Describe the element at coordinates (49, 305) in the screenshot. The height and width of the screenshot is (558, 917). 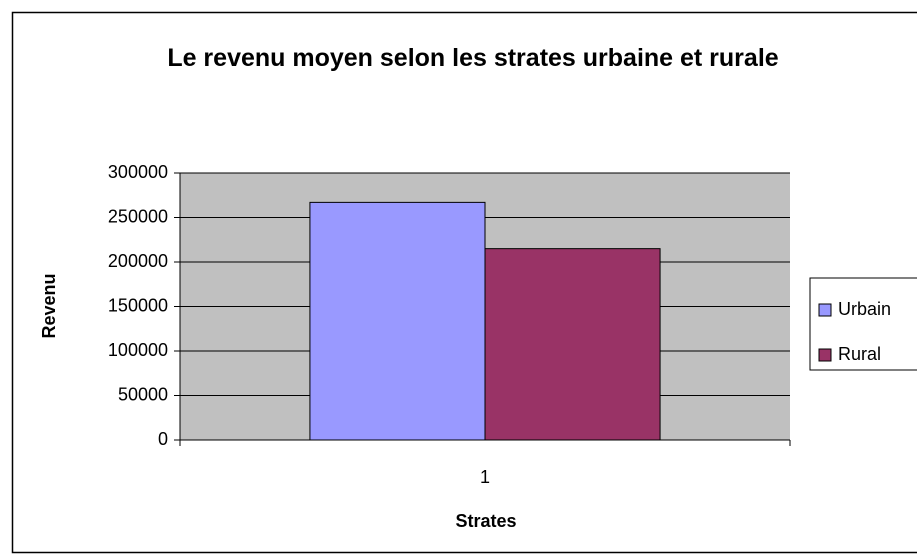
I see `y-axis-label: Revenu` at that location.